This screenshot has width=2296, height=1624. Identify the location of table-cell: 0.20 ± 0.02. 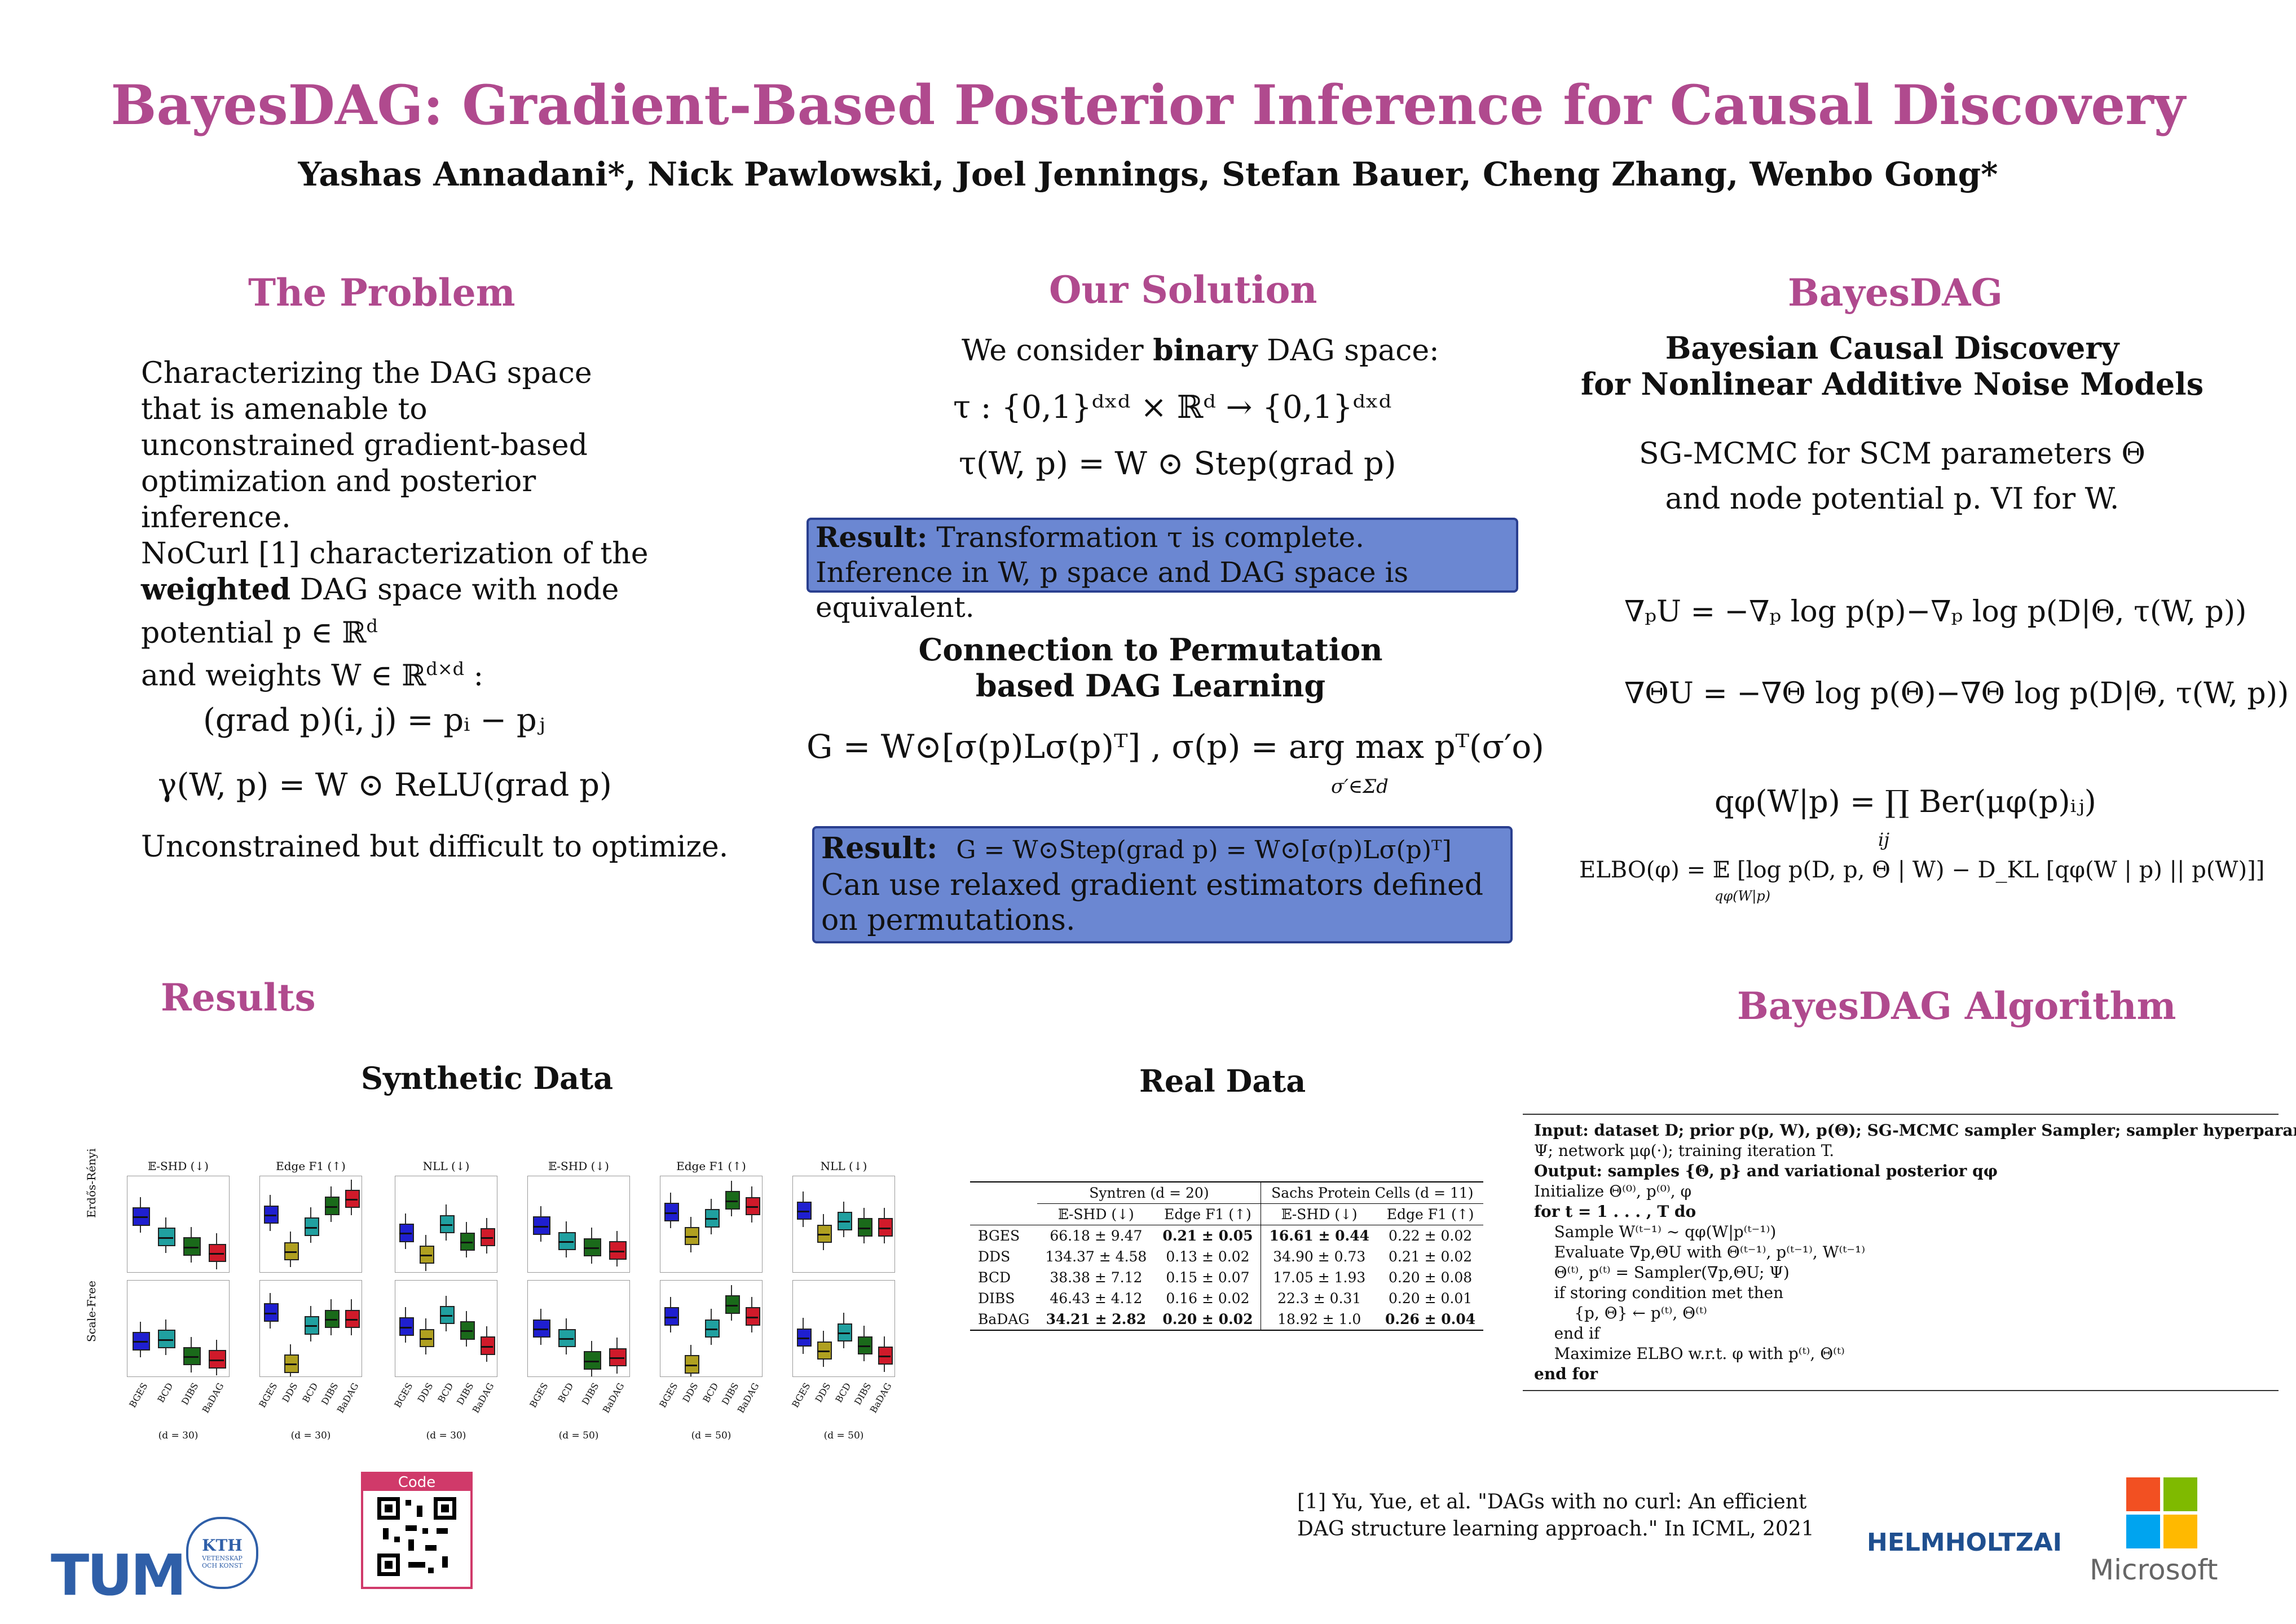
(1208, 1319).